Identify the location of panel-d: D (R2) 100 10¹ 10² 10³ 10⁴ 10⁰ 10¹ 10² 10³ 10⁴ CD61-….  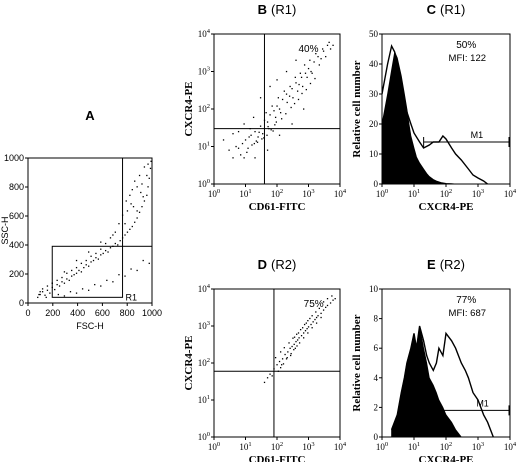
(265, 359).